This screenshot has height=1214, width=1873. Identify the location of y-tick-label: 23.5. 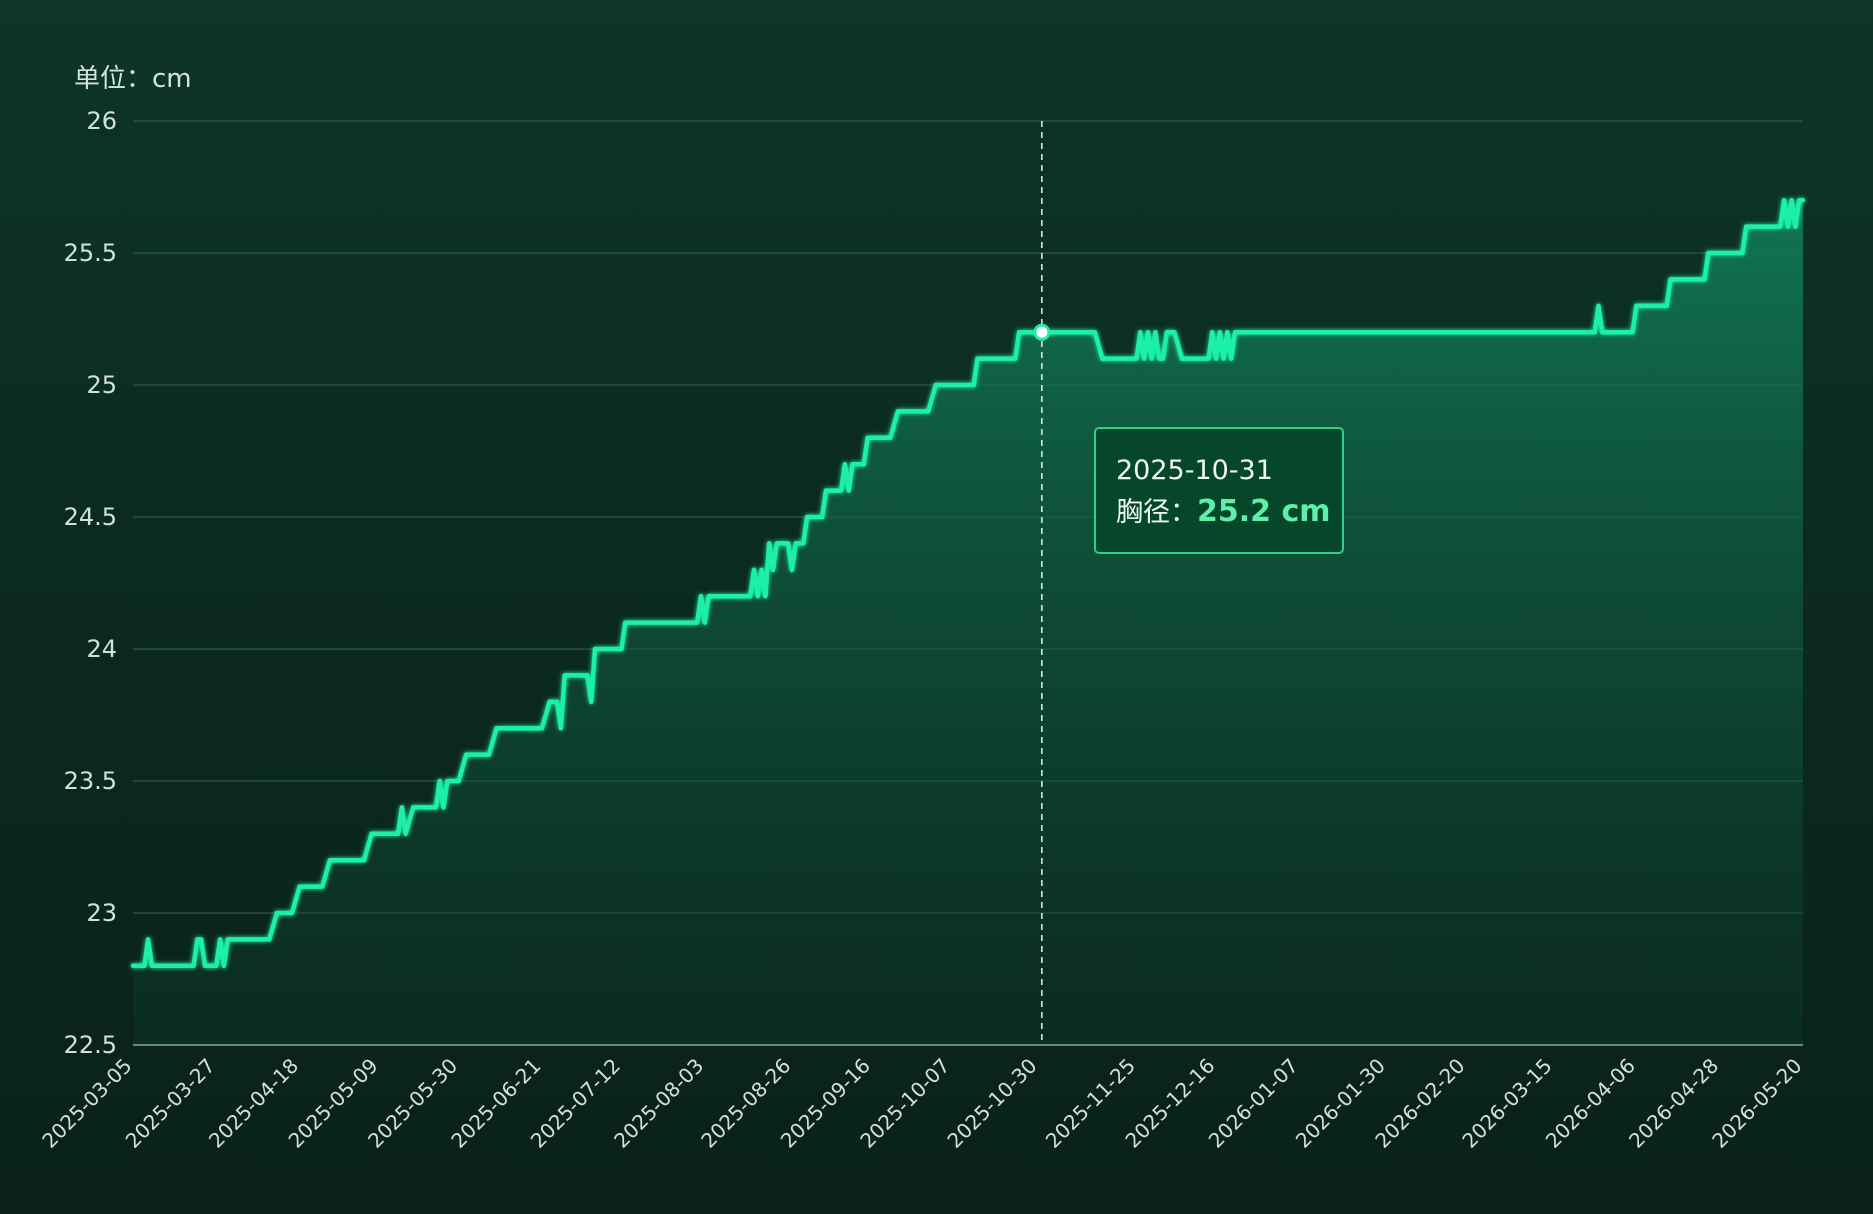
(90, 781).